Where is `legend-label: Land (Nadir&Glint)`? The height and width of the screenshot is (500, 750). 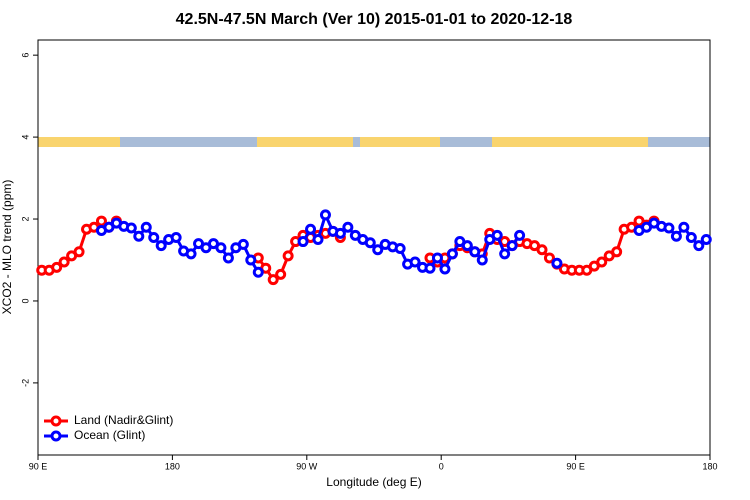 legend-label: Land (Nadir&Glint) is located at coordinates (123, 420).